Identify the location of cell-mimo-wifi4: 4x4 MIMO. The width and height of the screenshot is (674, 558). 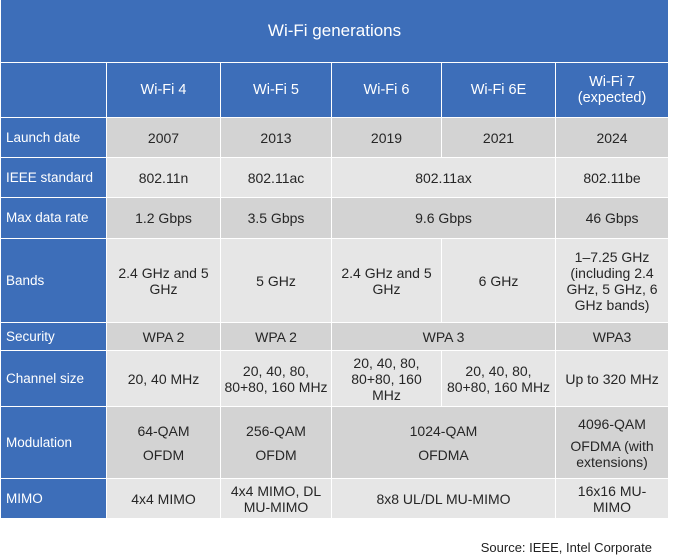
(163, 498).